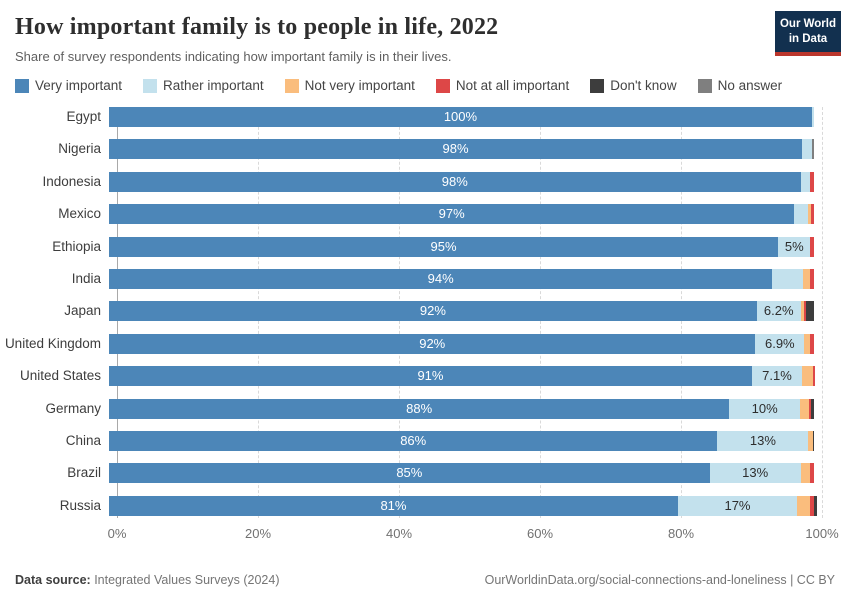 The width and height of the screenshot is (850, 600). I want to click on segment-value-label: 13%, so click(755, 473).